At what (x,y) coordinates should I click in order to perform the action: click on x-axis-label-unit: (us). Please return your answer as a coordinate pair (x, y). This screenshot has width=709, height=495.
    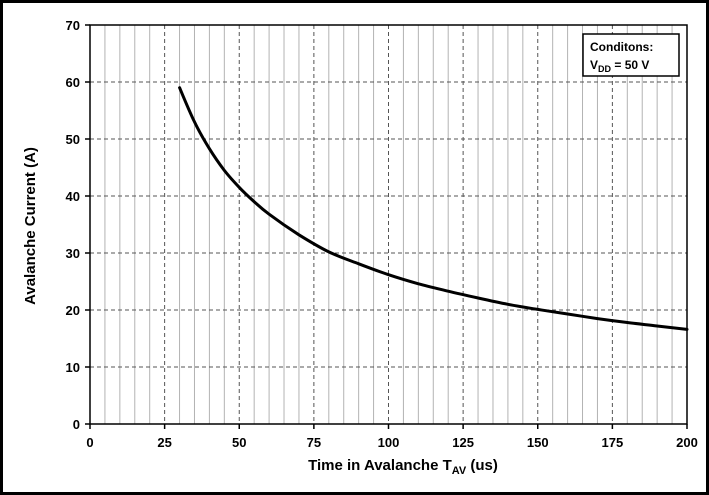
    Looking at the image, I should click on (482, 465).